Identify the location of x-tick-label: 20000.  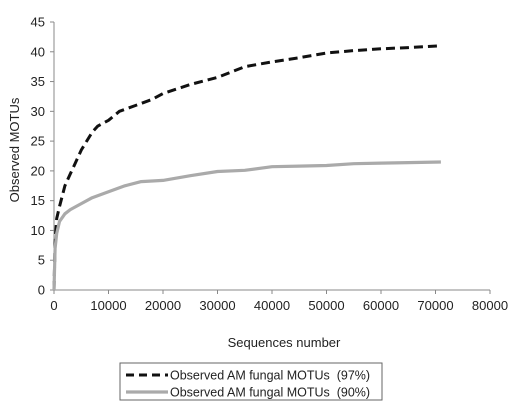
(163, 305).